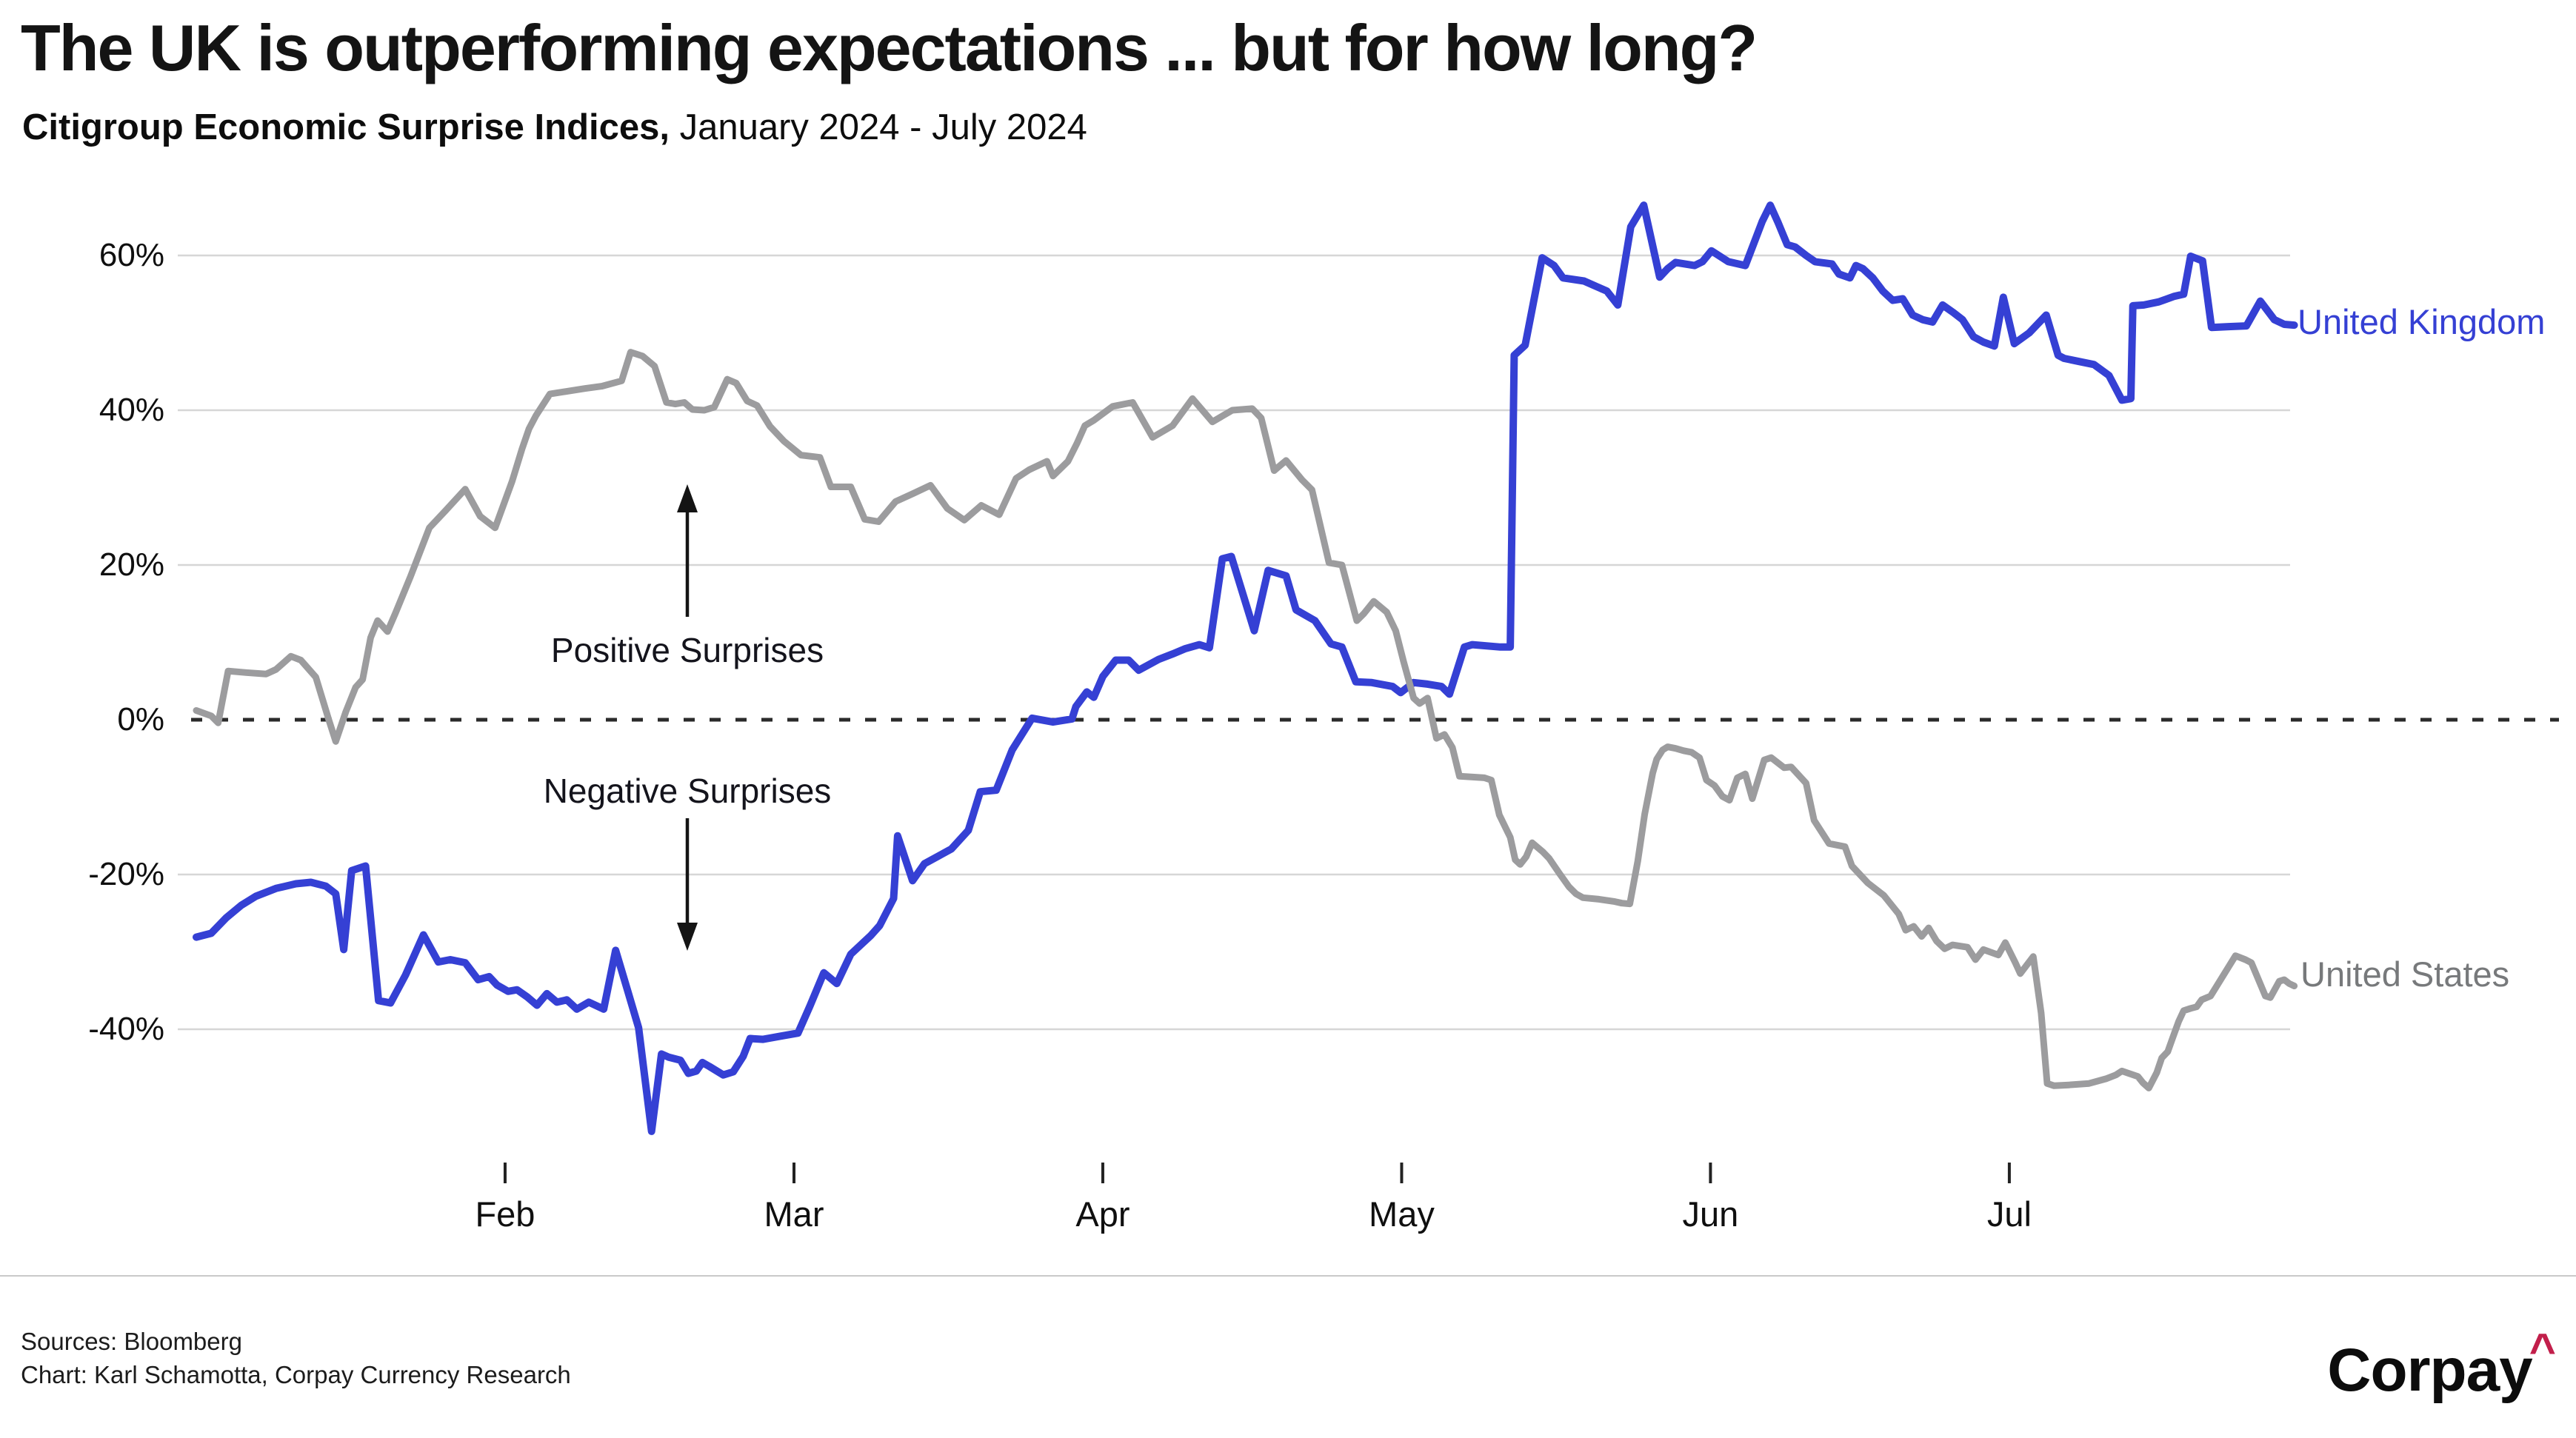  Describe the element at coordinates (140, 719) in the screenshot. I see `y-axis-label-0: 0%` at that location.